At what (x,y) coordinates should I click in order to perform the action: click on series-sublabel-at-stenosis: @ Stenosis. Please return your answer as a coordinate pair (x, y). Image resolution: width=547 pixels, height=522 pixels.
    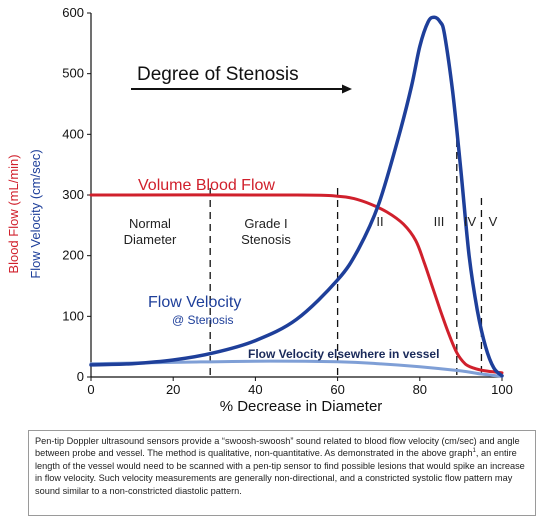
    Looking at the image, I should click on (203, 320).